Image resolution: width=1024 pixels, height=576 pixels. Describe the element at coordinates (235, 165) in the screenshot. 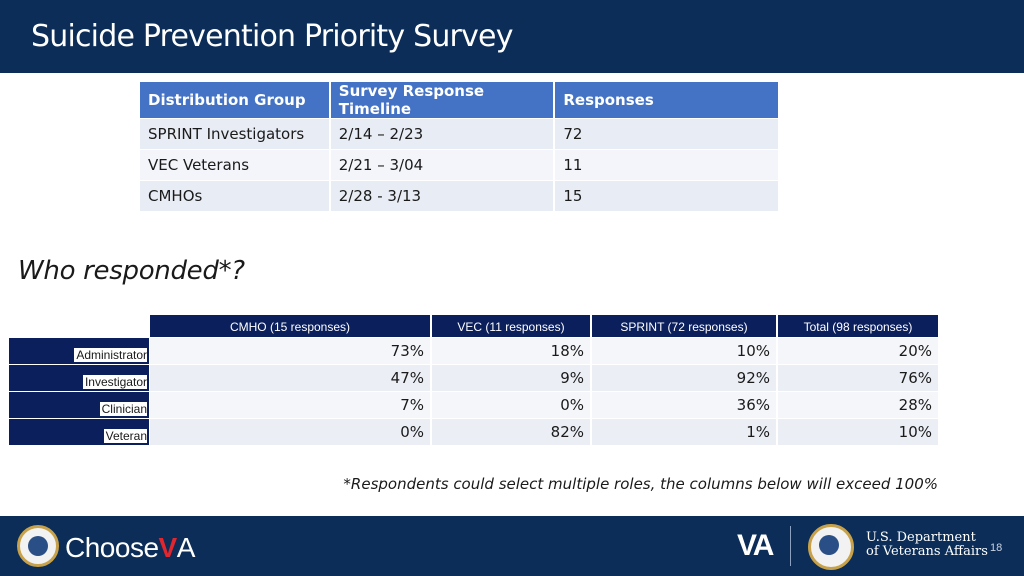

I see `distribution-group-cell: VEC Veterans` at that location.